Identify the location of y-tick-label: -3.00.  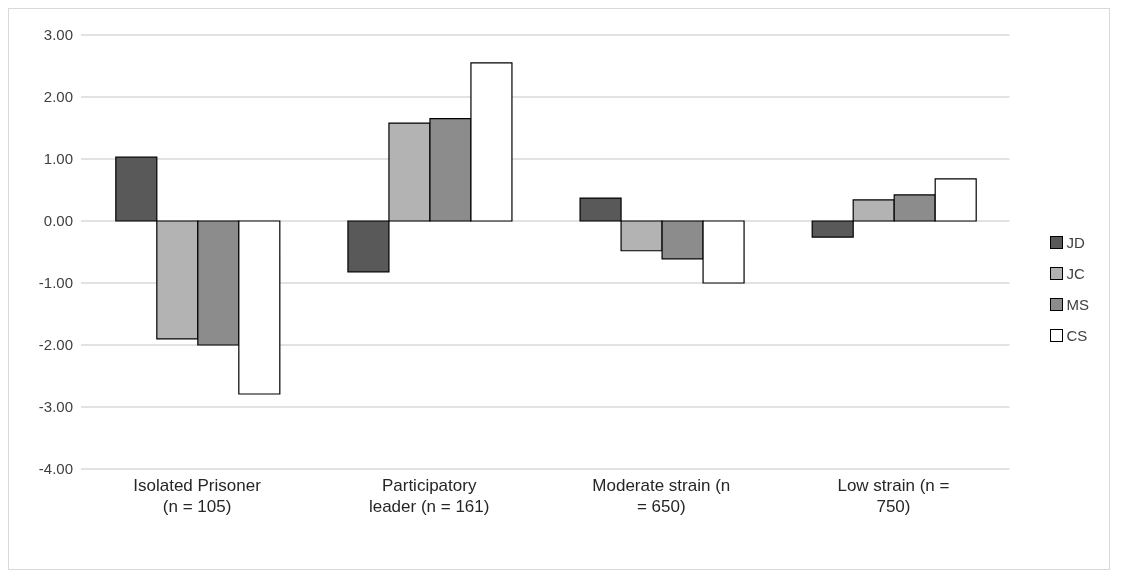
(55, 407).